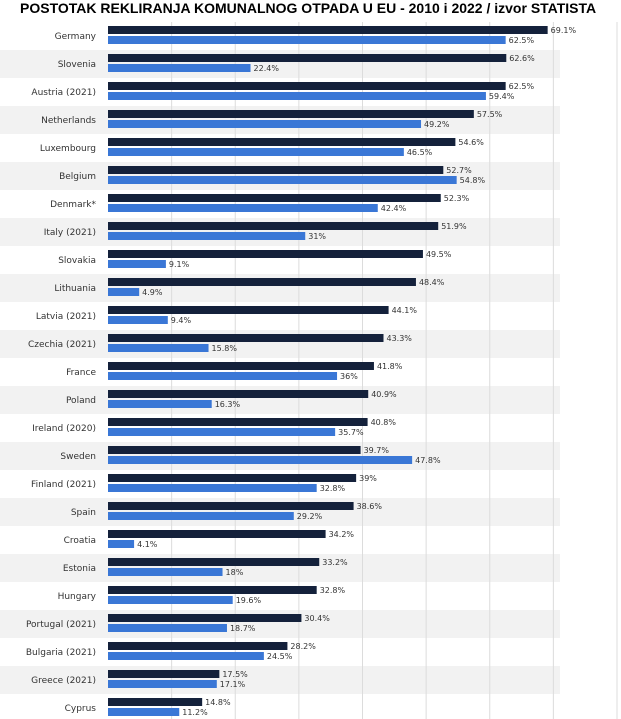  What do you see at coordinates (68, 121) in the screenshot?
I see `category-label: Netherlands` at bounding box center [68, 121].